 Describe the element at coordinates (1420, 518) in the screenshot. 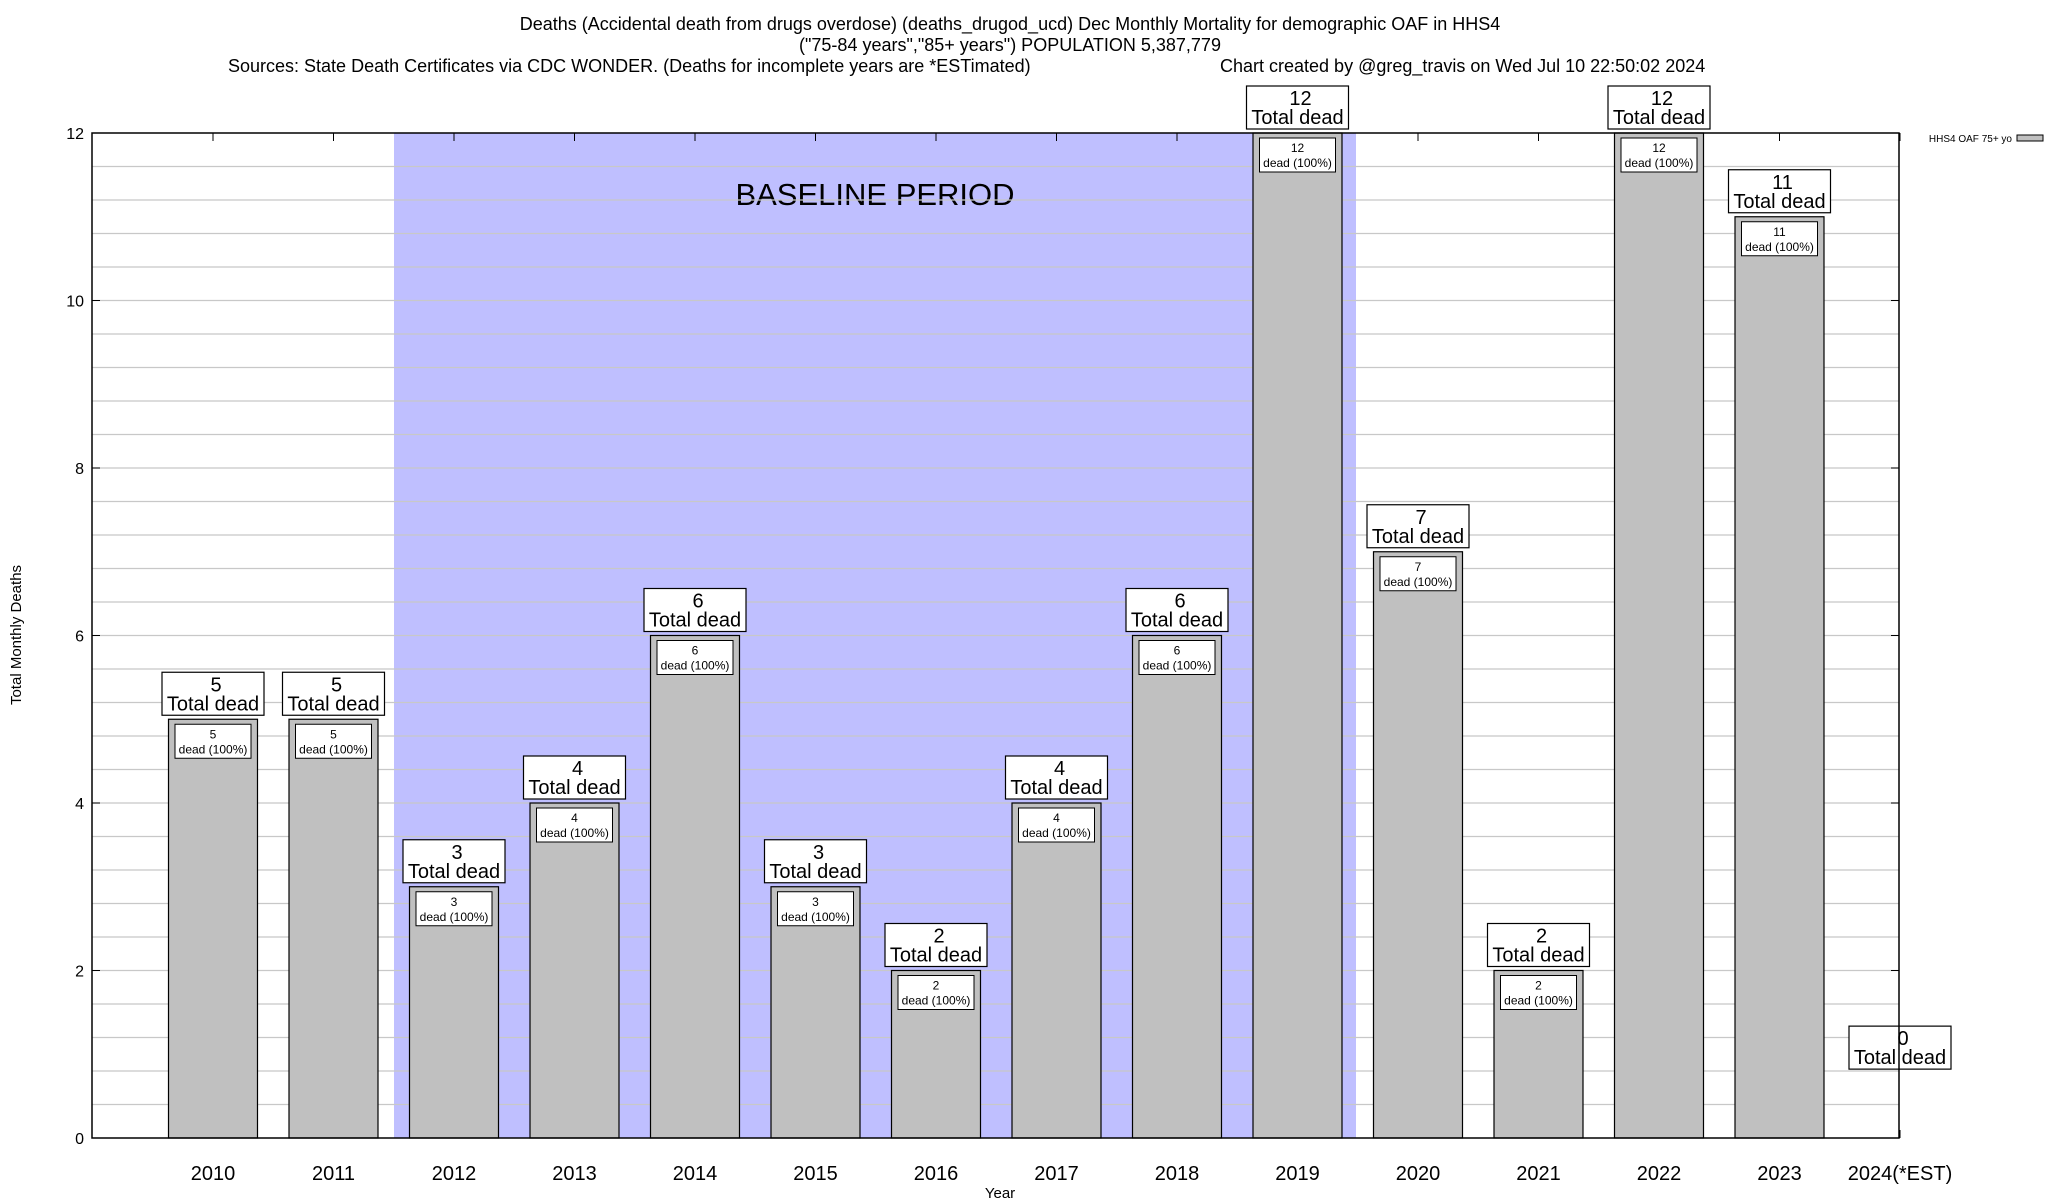

I see `total-value: 7` at that location.